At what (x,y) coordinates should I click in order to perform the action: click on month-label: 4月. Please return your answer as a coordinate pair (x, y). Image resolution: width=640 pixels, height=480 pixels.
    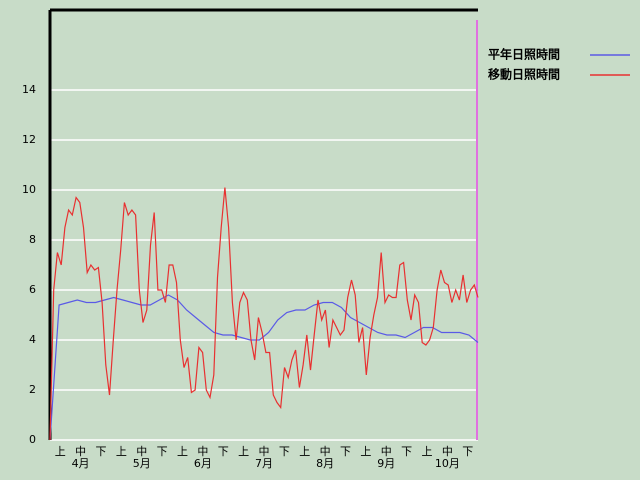
    Looking at the image, I should click on (81, 463).